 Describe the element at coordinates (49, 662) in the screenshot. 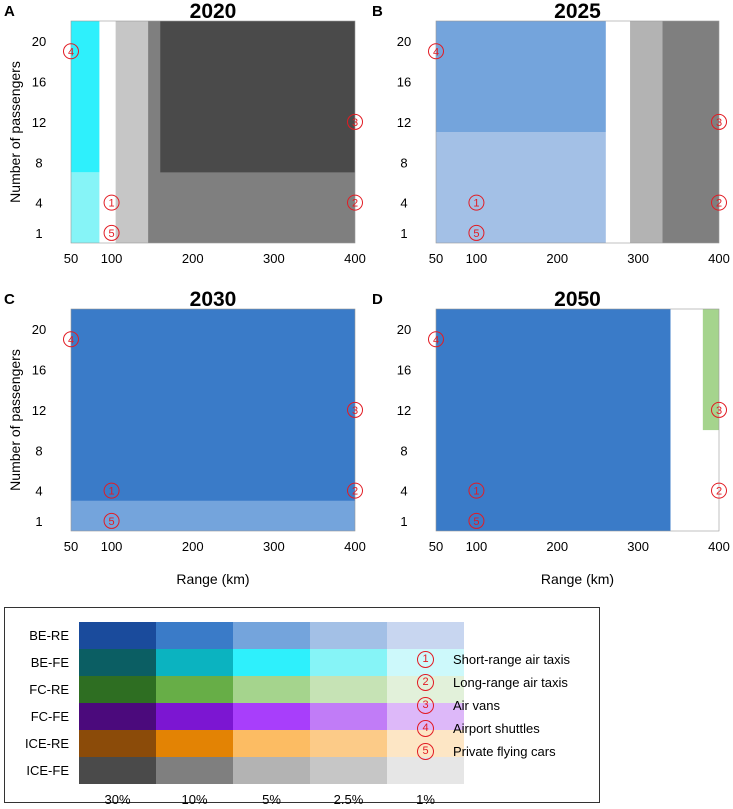

I see `legend-tech-label: BE-FE` at that location.